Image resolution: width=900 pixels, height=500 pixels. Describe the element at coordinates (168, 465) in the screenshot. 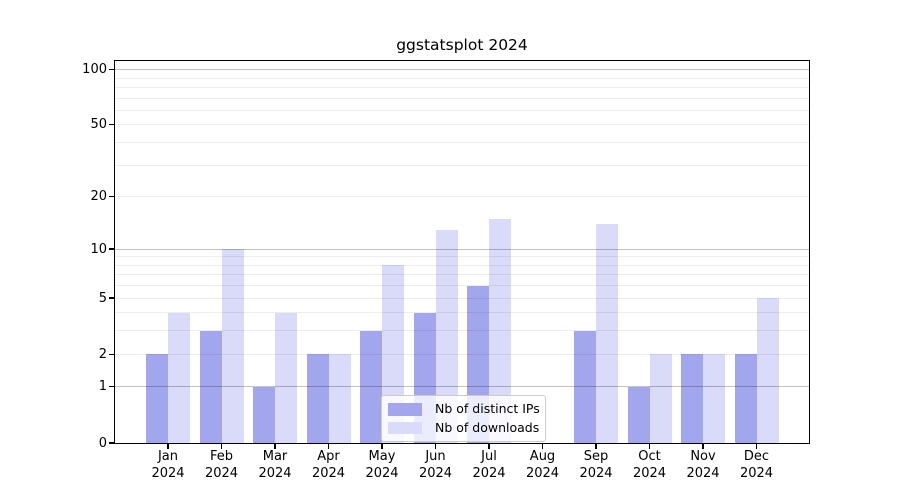

I see `x-tick-label-jan: Jan 2024` at that location.